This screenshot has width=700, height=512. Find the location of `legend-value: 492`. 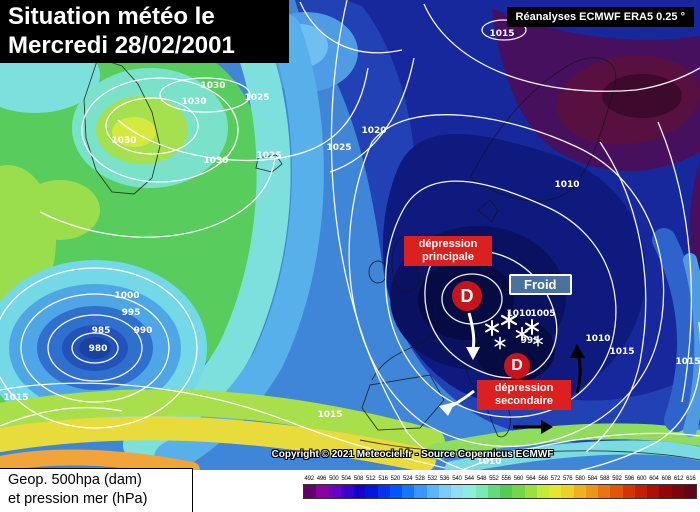

legend-value: 492 is located at coordinates (309, 479).